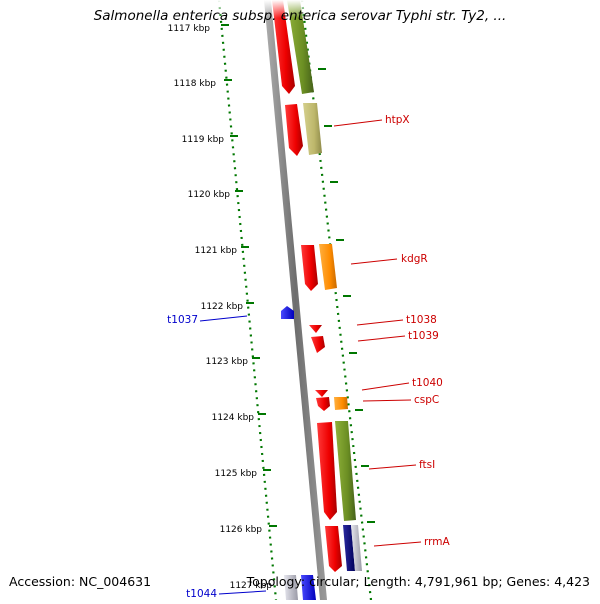  Describe the element at coordinates (333, 549) in the screenshot. I see `gene-arrow-rrmA` at that location.